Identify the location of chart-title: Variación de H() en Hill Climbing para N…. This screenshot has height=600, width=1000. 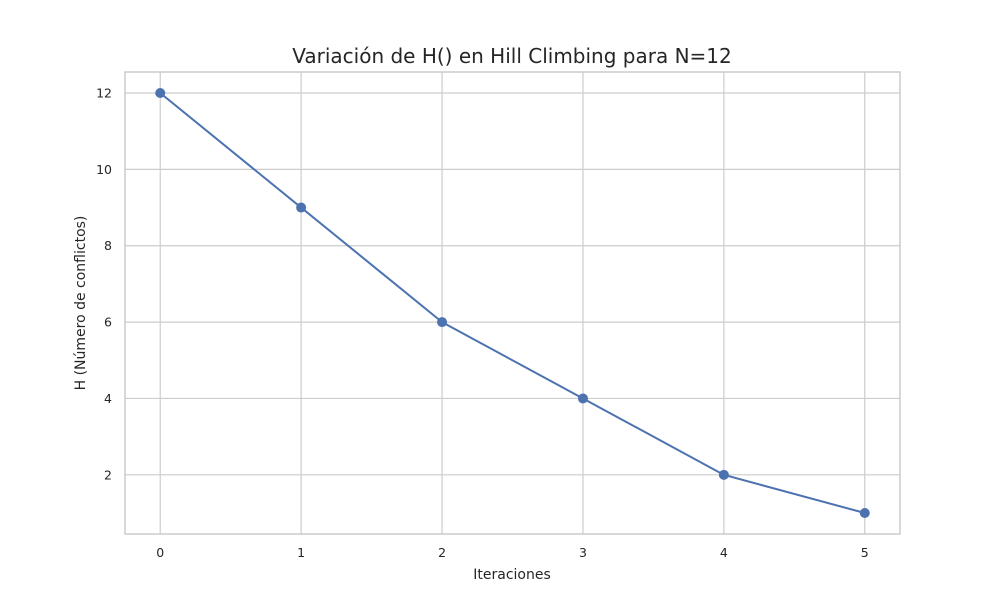
(512, 56).